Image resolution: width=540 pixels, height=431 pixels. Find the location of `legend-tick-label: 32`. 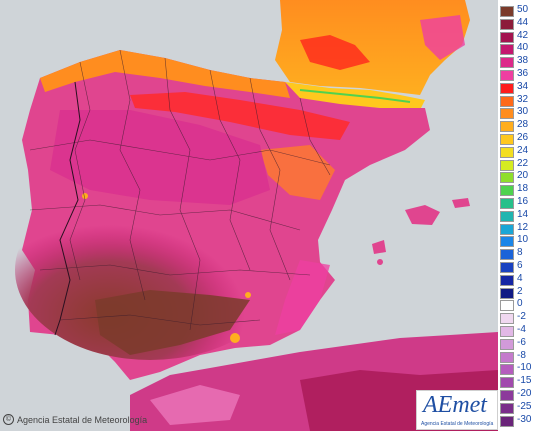

legend-tick-label: 32 is located at coordinates (523, 99).